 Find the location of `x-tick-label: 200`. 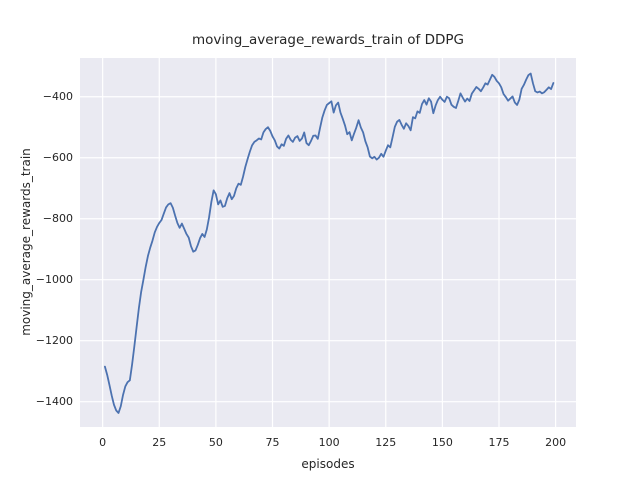

x-tick-label: 200 is located at coordinates (556, 442).